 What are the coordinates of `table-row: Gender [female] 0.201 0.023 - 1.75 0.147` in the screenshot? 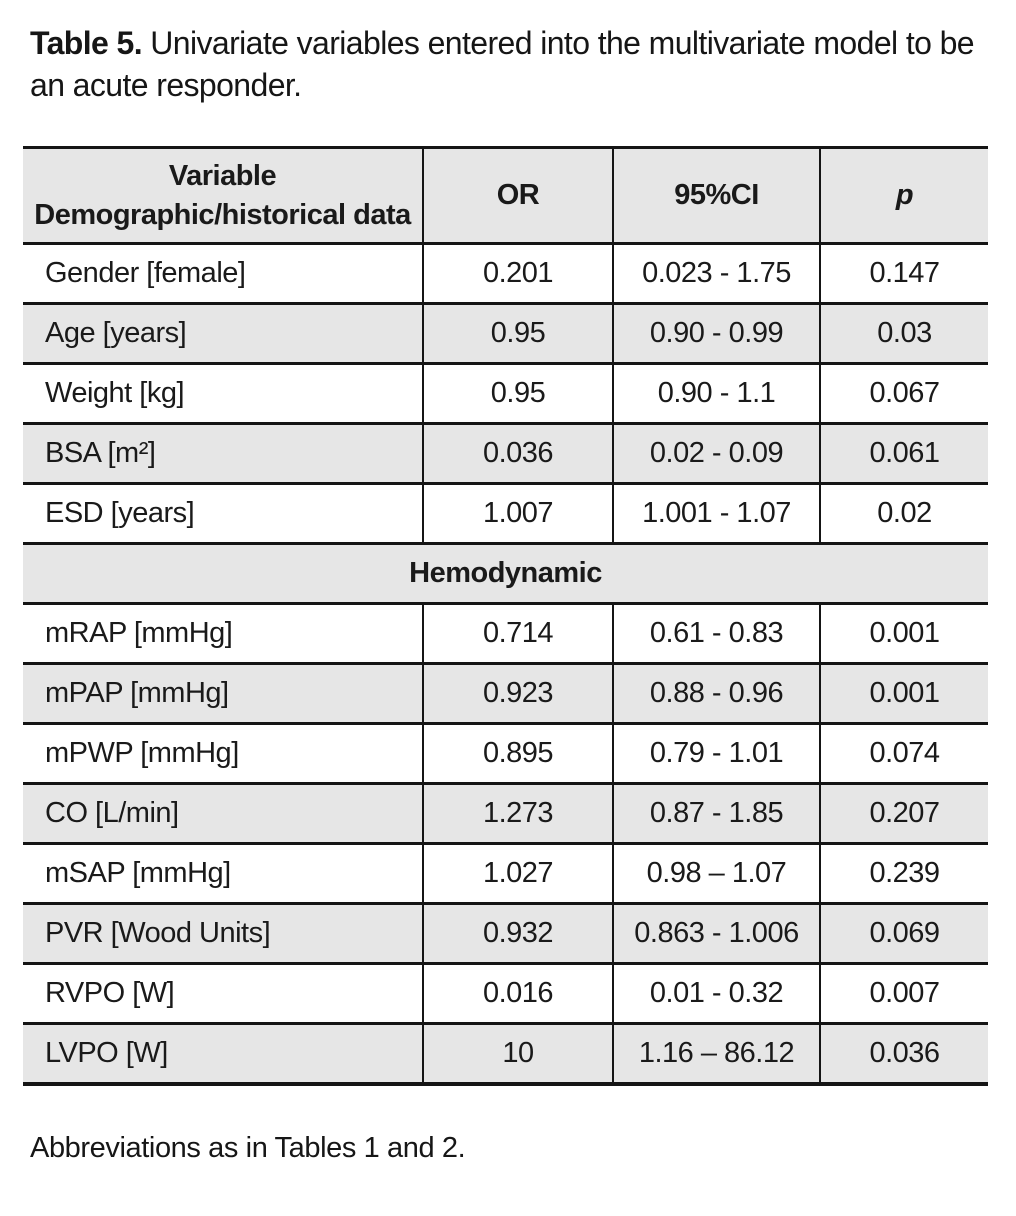 It's located at (505, 273).